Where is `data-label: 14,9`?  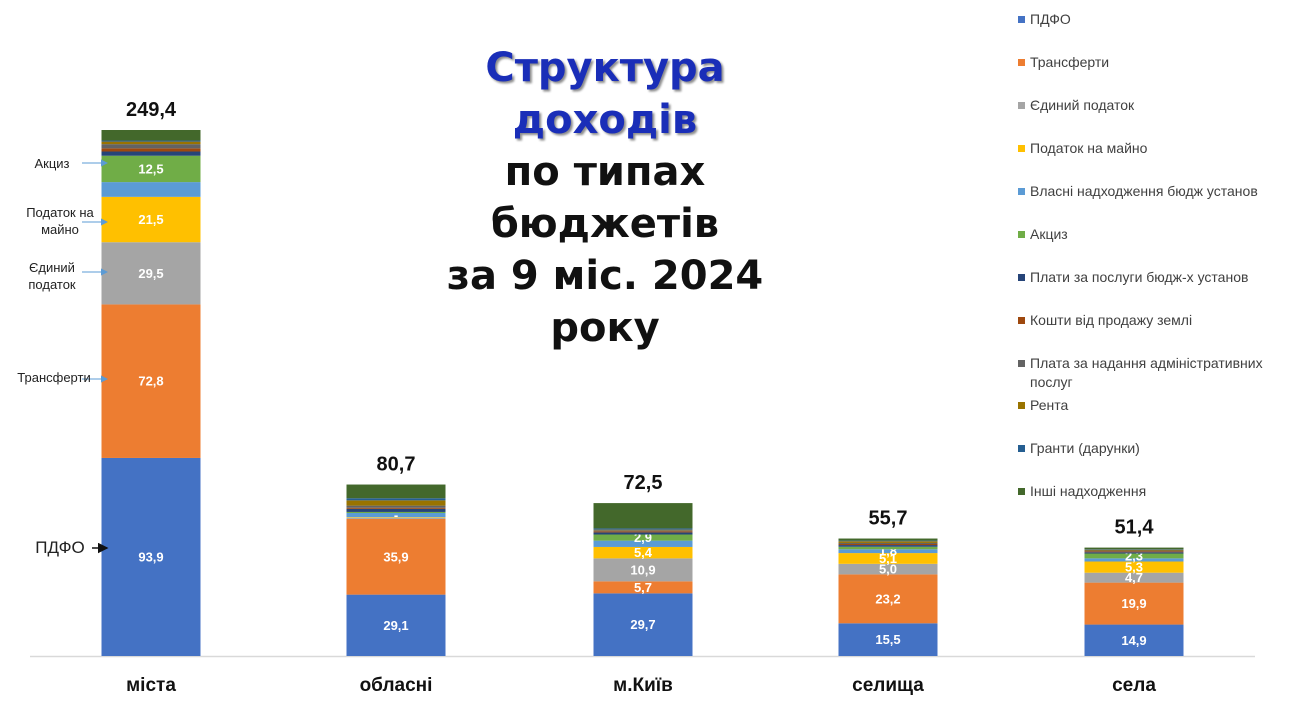
data-label: 14,9 is located at coordinates (1133, 640).